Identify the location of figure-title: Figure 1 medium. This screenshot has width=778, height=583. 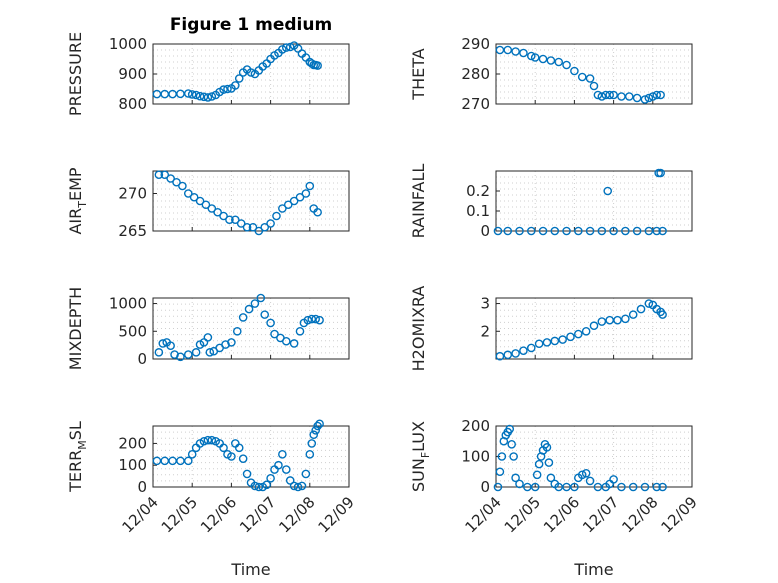
(251, 25).